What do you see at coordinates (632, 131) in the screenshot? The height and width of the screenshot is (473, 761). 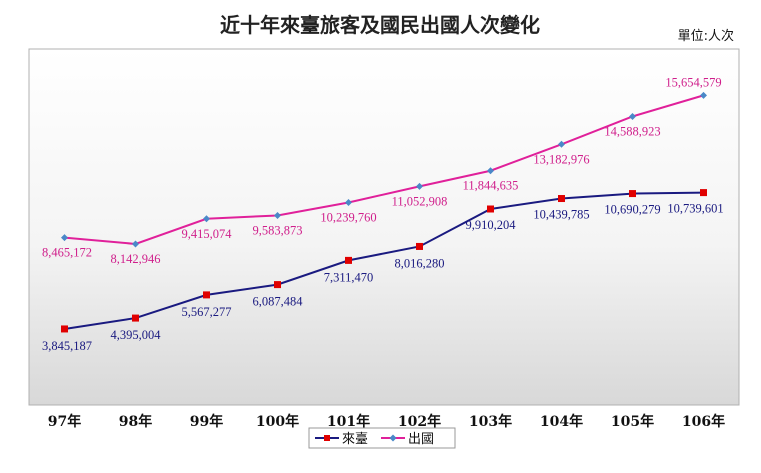 I see `data-label: 14,588,923` at bounding box center [632, 131].